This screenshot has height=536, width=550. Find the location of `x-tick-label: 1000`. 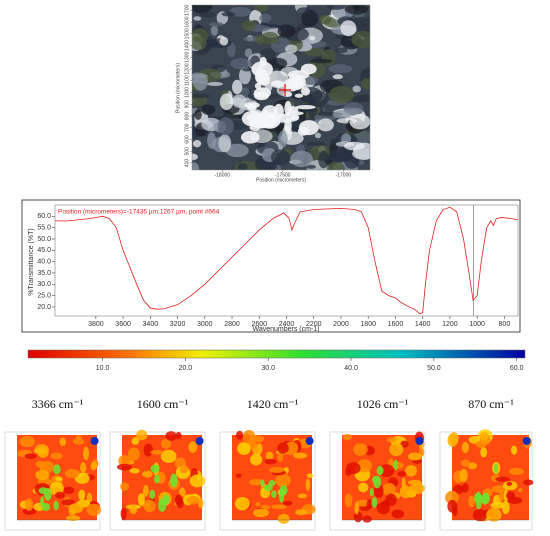

x-tick-label: 1000 is located at coordinates (477, 324).